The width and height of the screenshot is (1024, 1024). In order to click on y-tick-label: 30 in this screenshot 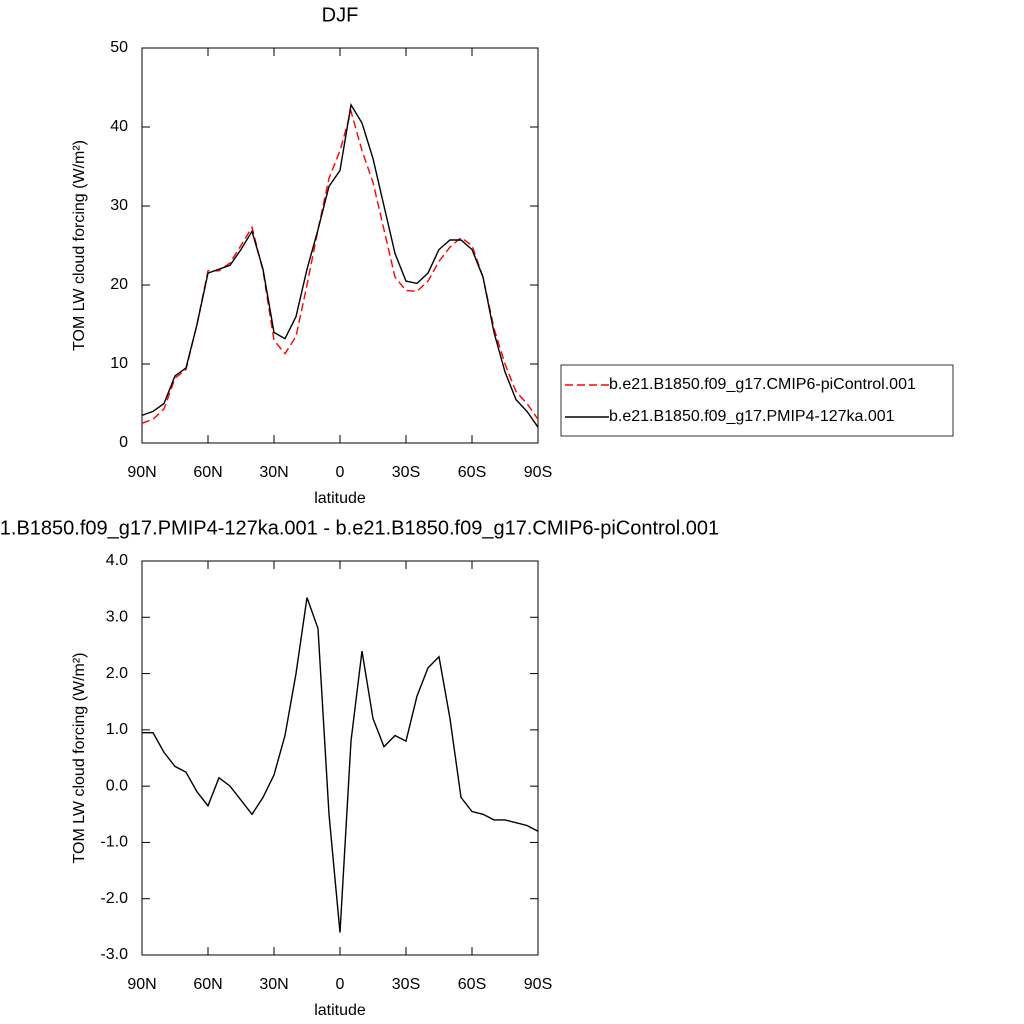, I will do `click(119, 205)`.